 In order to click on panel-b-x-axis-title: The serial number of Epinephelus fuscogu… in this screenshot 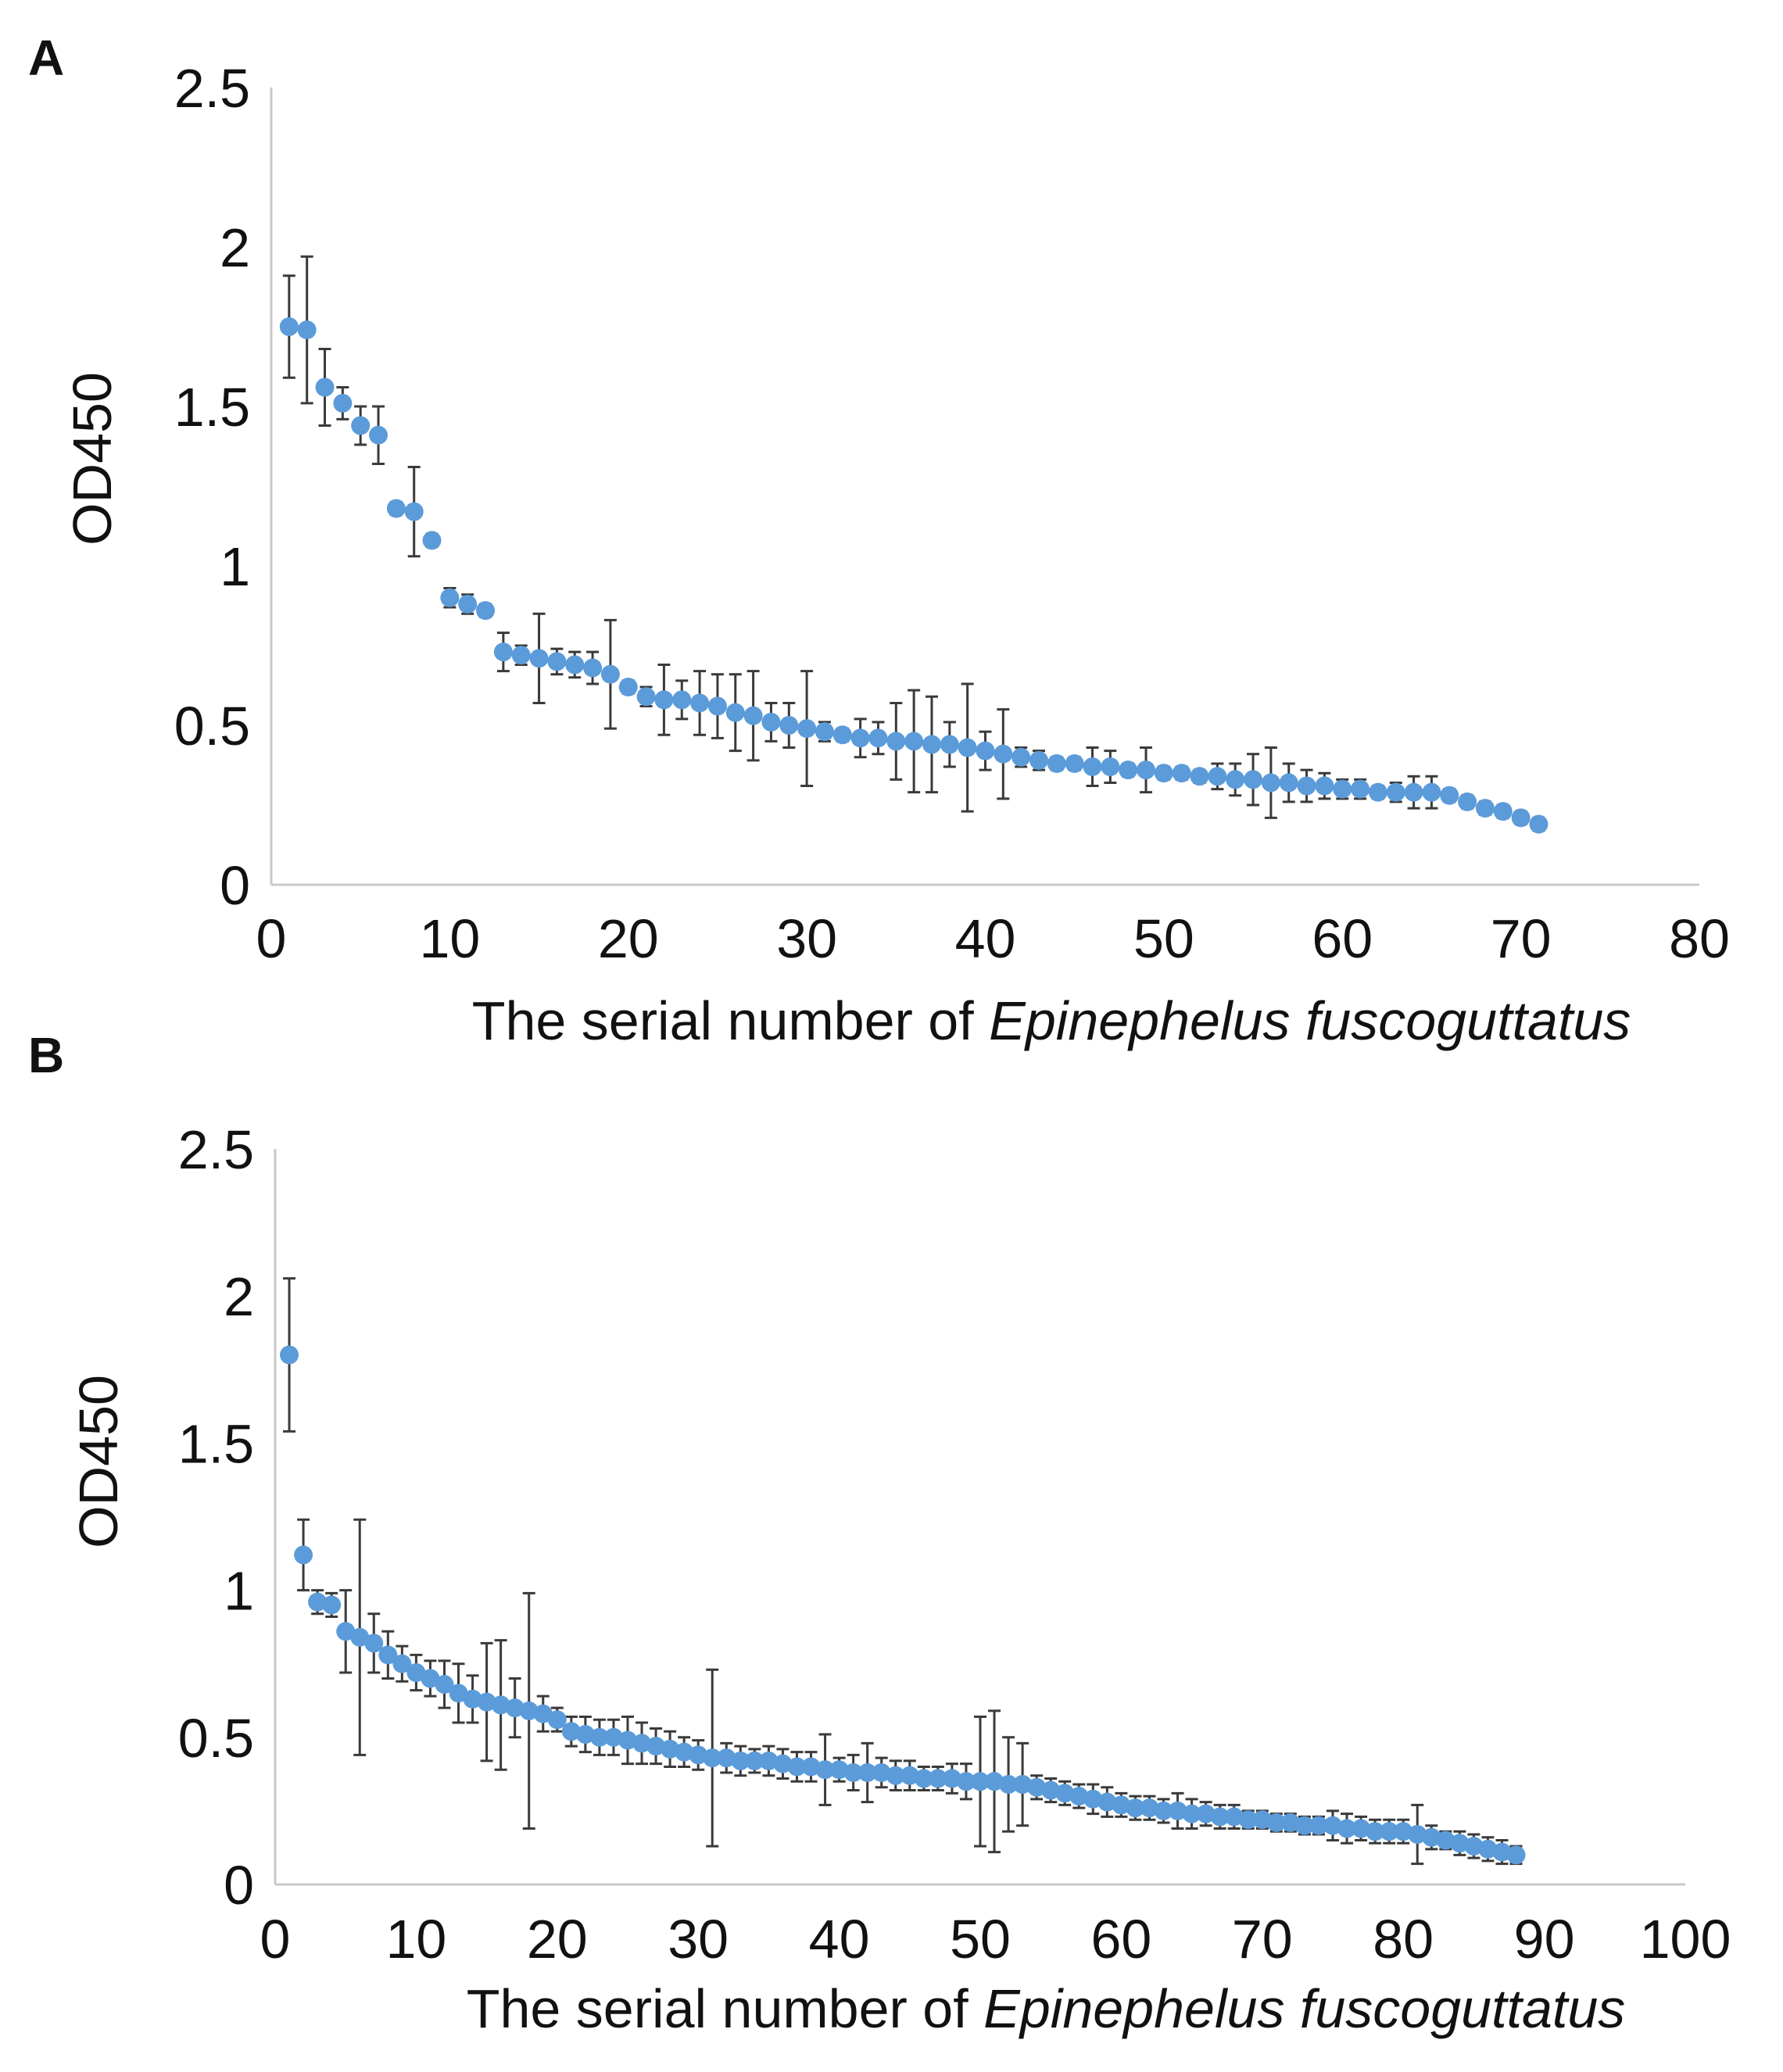, I will do `click(1046, 2008)`.